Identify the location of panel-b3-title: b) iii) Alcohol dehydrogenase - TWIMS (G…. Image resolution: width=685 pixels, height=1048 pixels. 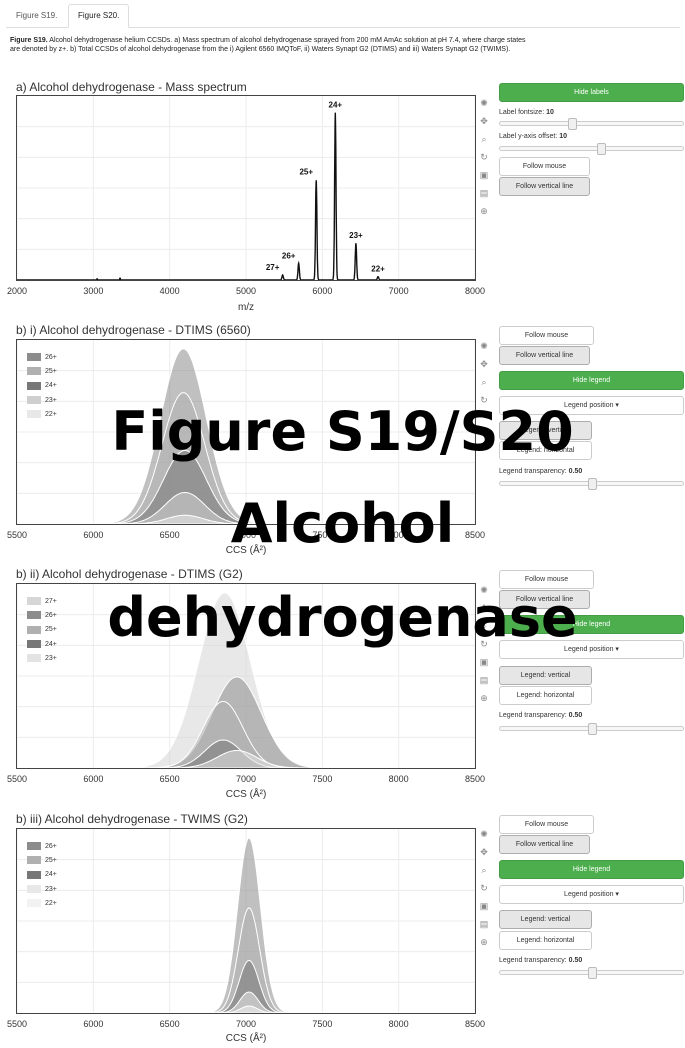
(132, 819).